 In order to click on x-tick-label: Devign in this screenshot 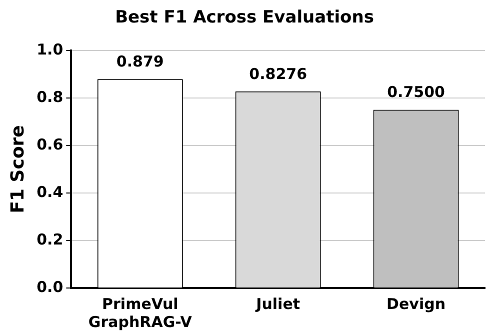, I will do `click(416, 303)`.